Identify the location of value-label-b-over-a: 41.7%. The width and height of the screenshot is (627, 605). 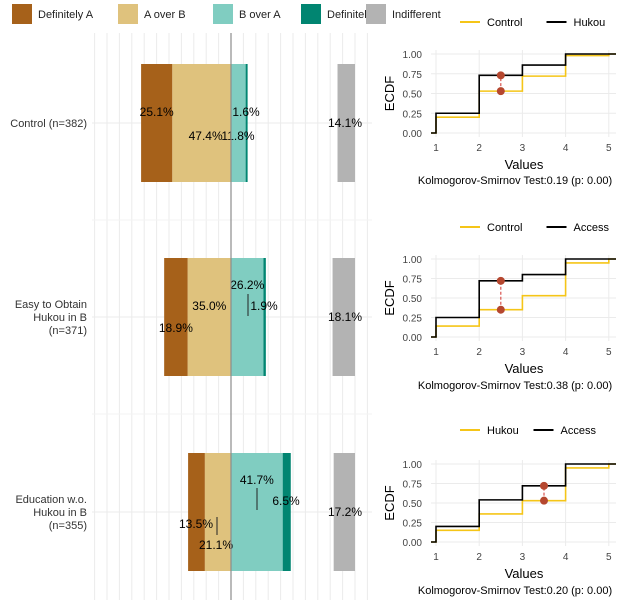
(257, 480).